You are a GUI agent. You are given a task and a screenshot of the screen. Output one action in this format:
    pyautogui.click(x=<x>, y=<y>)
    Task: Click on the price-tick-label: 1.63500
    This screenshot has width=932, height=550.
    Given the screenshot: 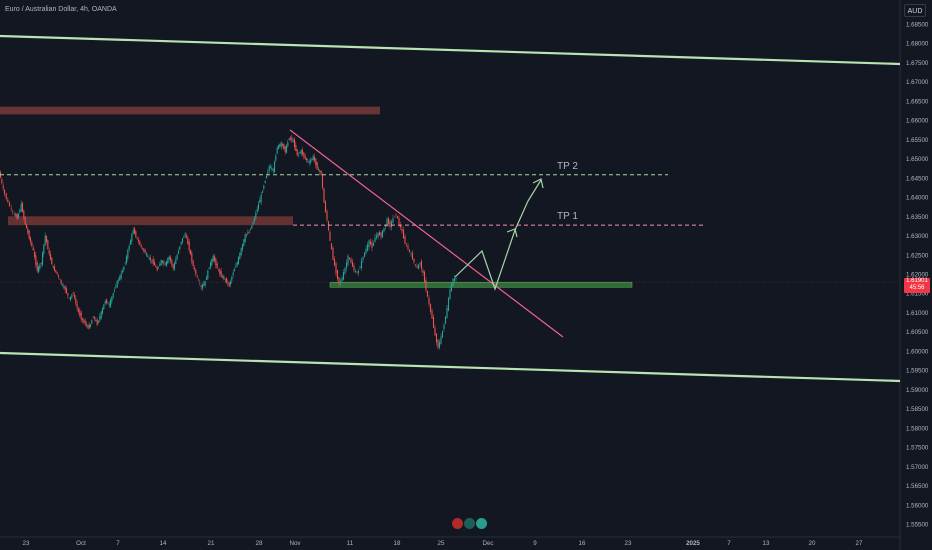 What is the action you would take?
    pyautogui.click(x=917, y=217)
    